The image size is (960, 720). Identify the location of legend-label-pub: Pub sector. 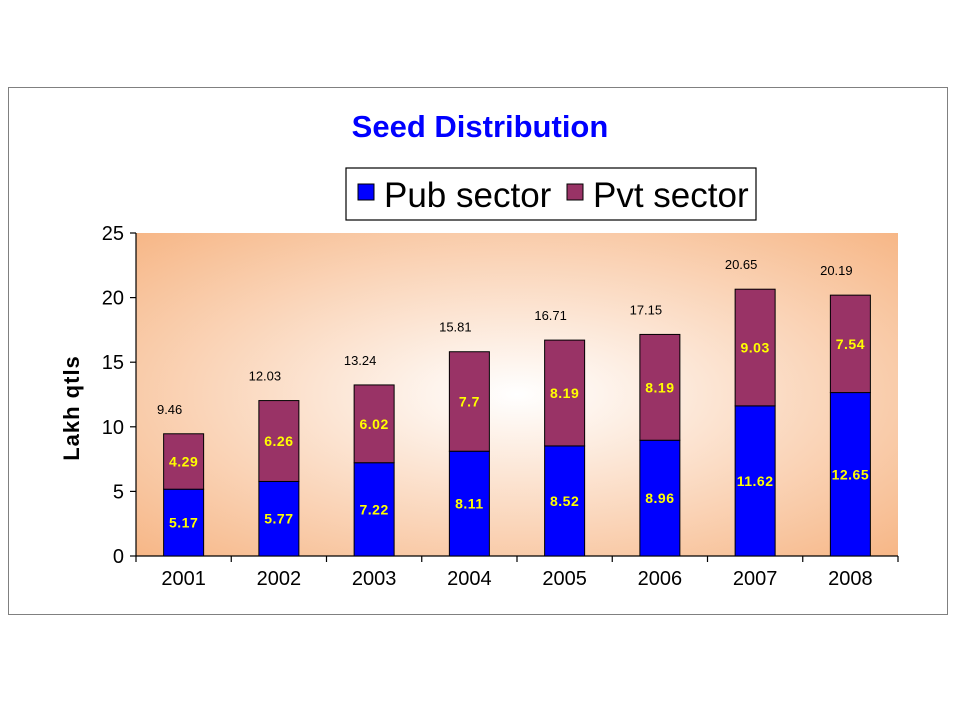
(468, 195).